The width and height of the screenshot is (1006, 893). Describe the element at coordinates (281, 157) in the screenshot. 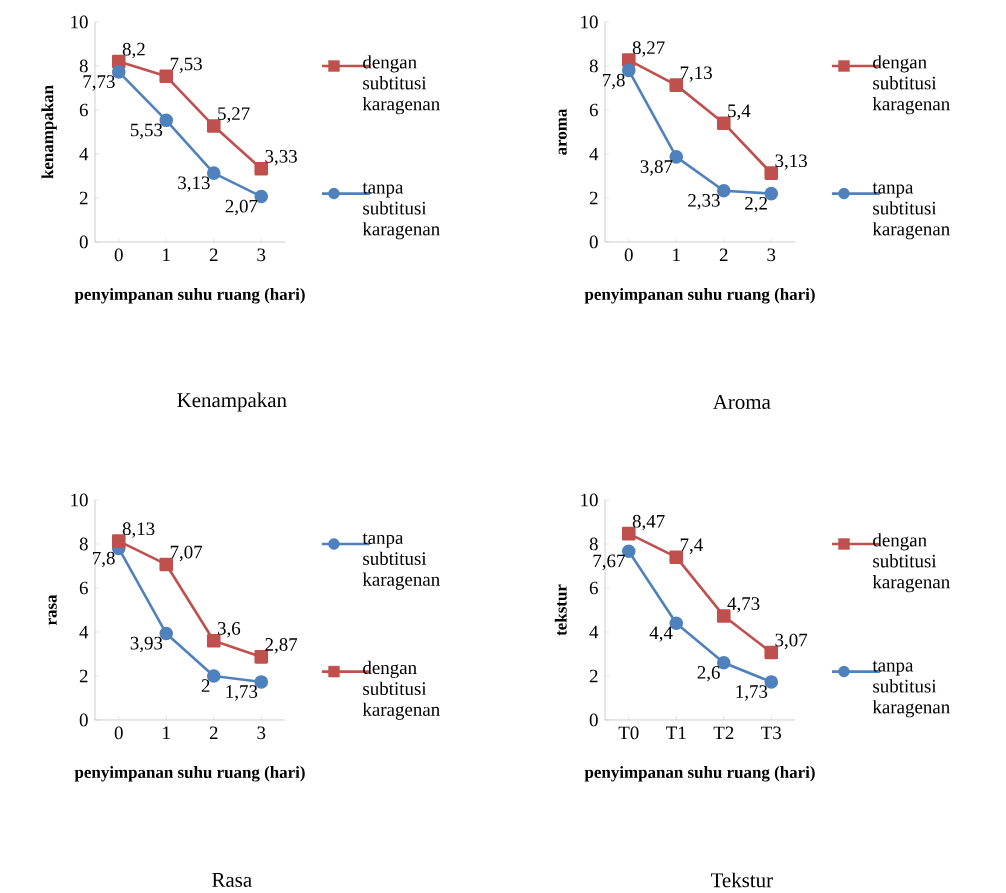

I see `data-label: 3,33` at that location.